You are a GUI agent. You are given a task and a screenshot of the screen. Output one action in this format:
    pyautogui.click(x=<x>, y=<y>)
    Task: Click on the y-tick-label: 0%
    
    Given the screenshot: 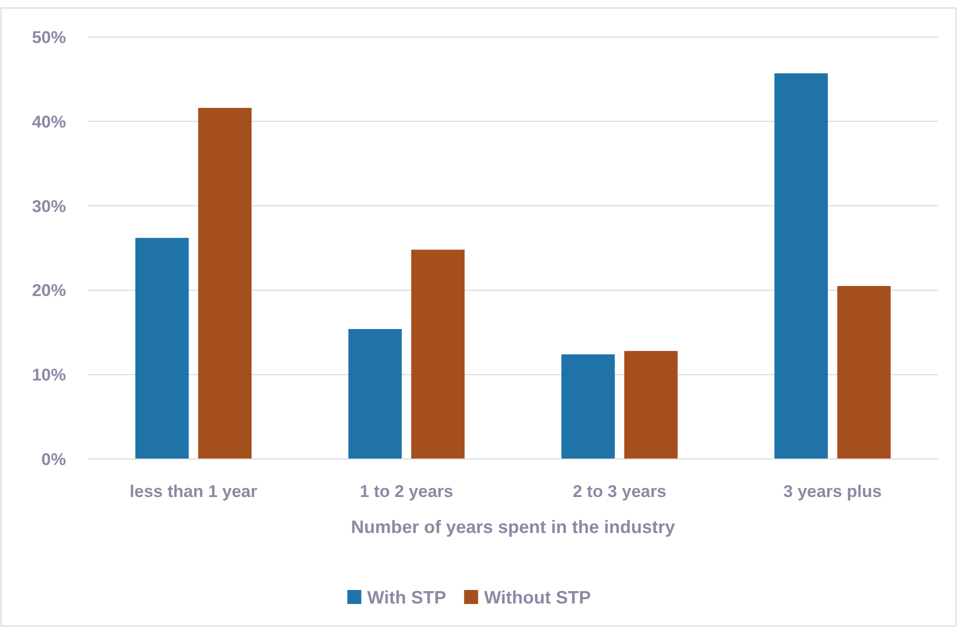 What is the action you would take?
    pyautogui.click(x=53, y=459)
    